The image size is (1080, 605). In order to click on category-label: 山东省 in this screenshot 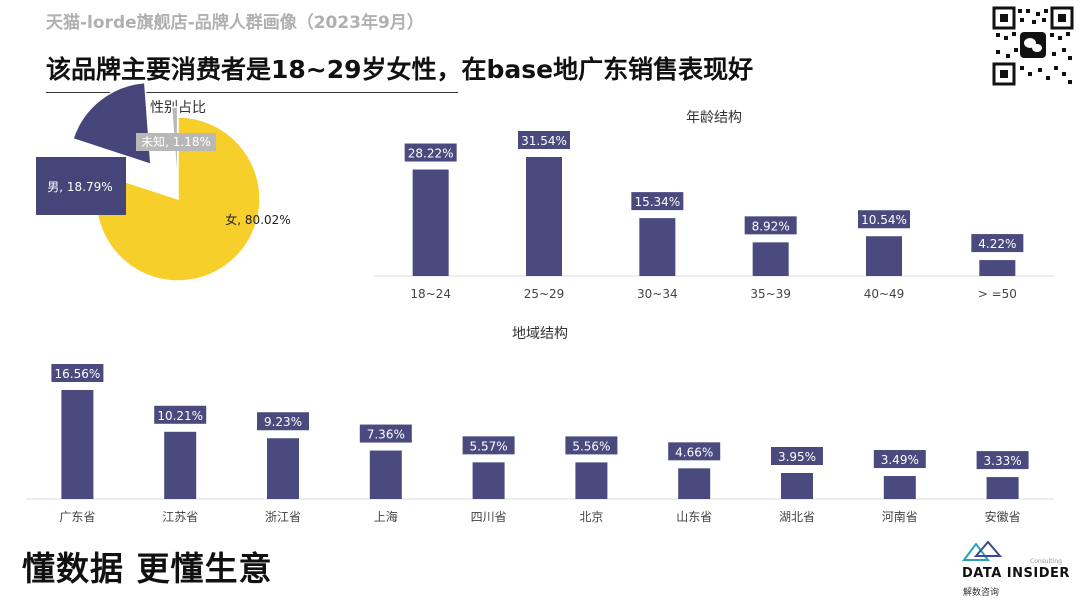, I will do `click(694, 517)`.